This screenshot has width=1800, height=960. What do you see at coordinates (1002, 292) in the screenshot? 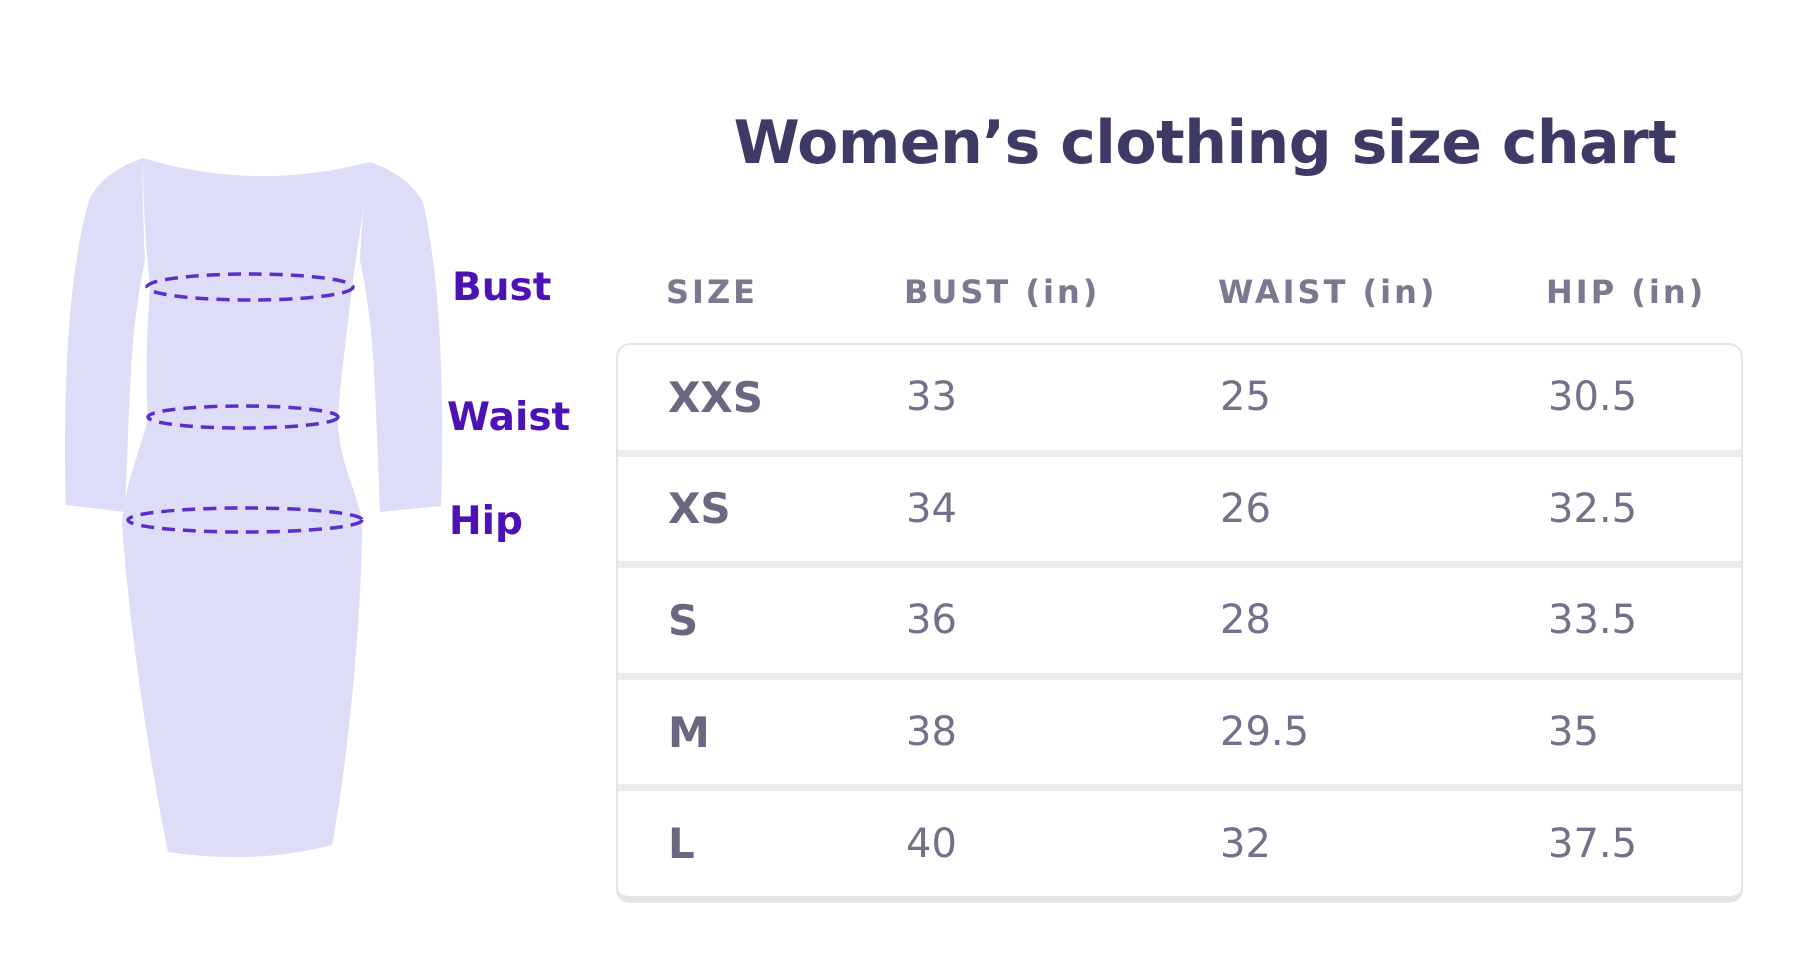
I see `column-header-bust: BUST (in)` at bounding box center [1002, 292].